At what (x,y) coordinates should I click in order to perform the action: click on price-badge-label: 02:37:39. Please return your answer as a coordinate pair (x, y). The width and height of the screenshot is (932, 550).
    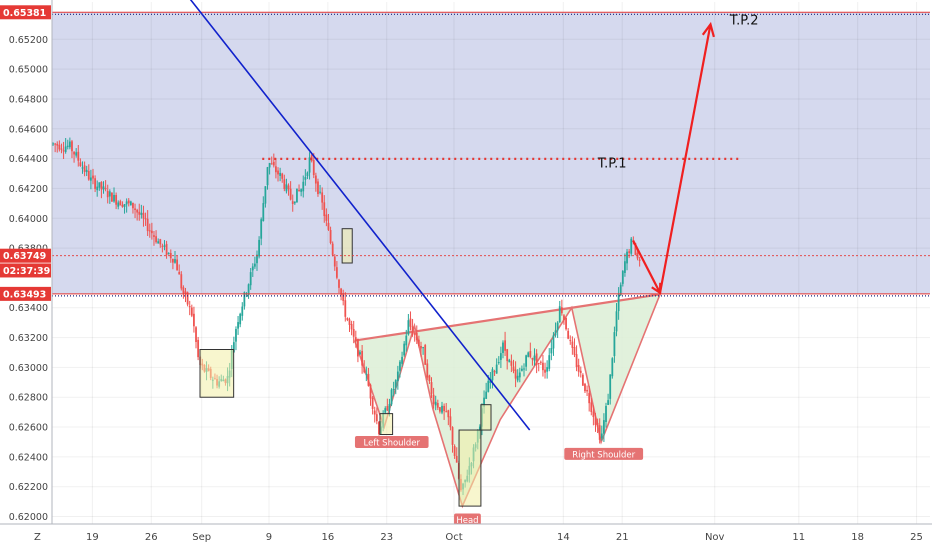
    Looking at the image, I should click on (26, 271).